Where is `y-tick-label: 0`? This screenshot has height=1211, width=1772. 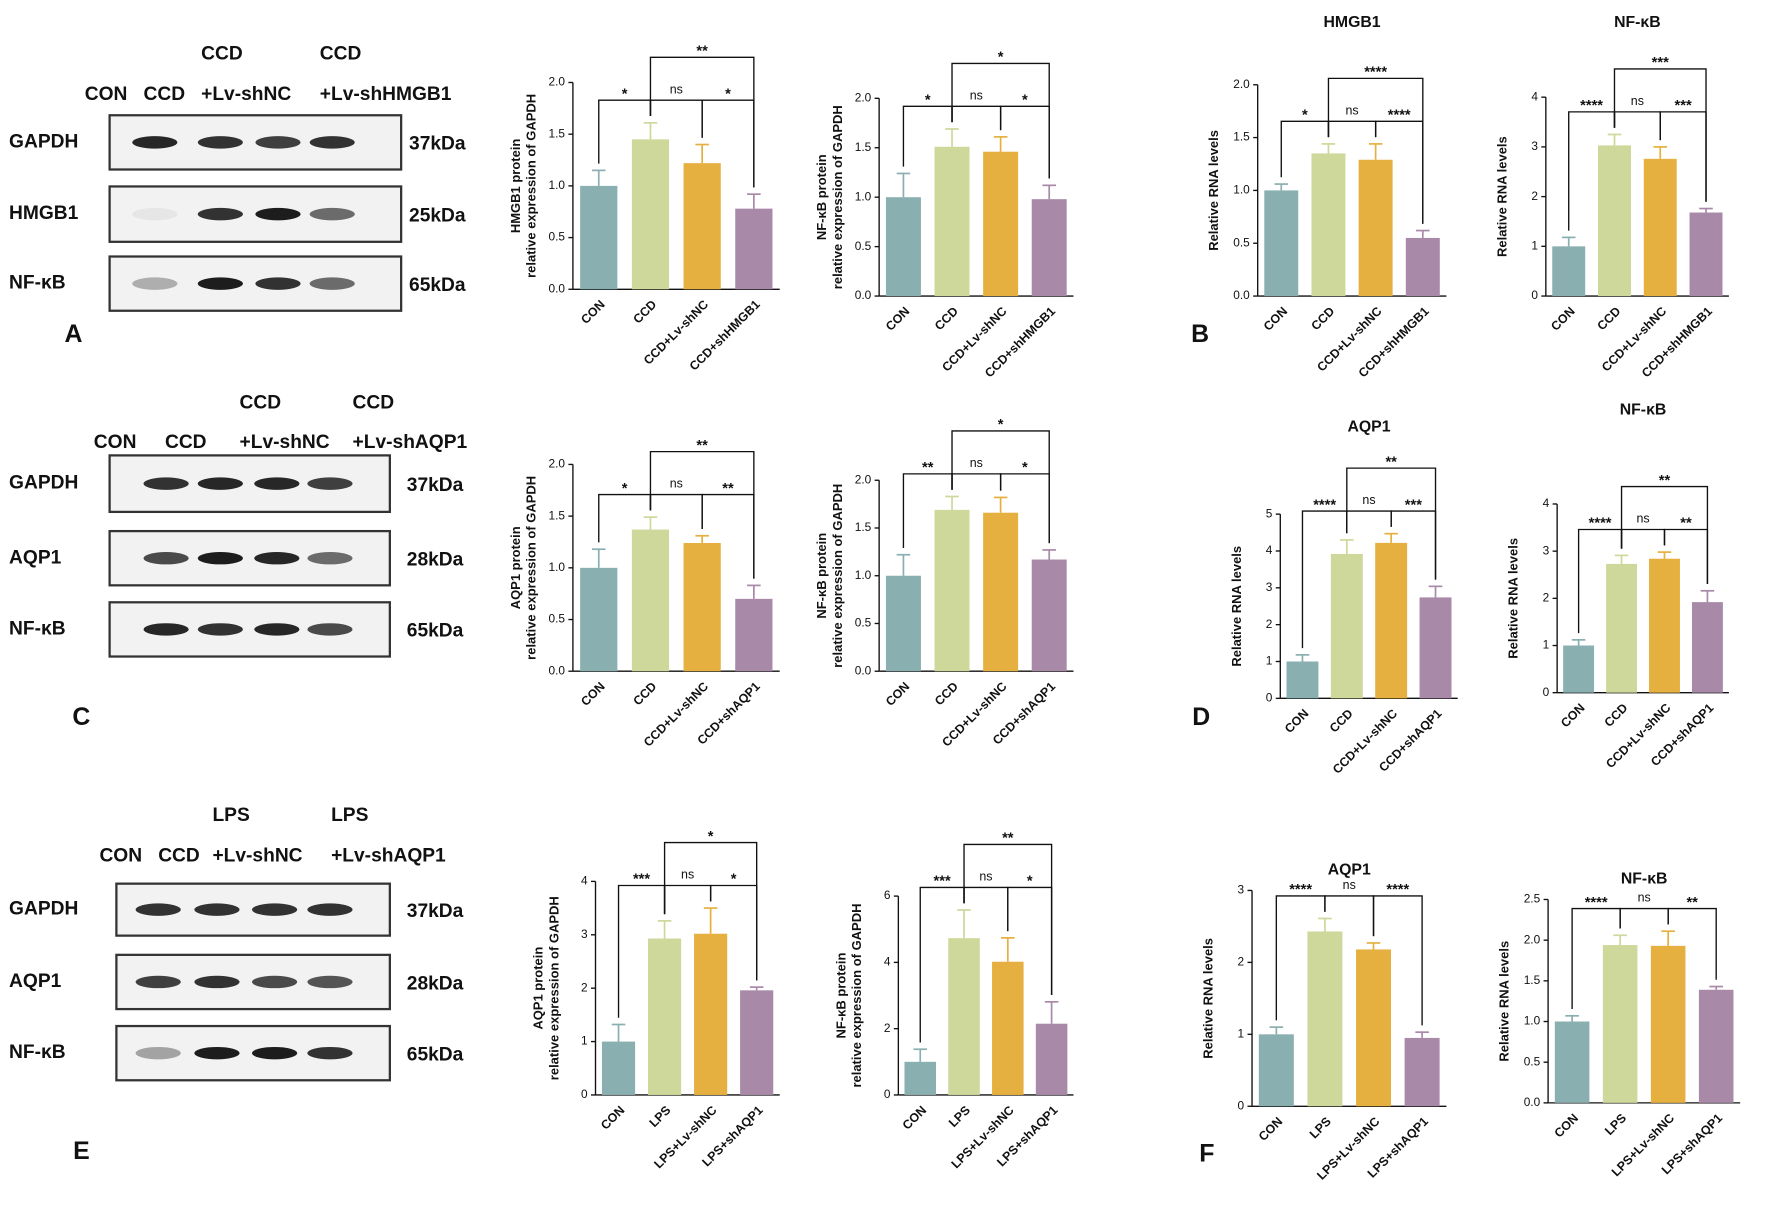 y-tick-label: 0 is located at coordinates (1241, 1105).